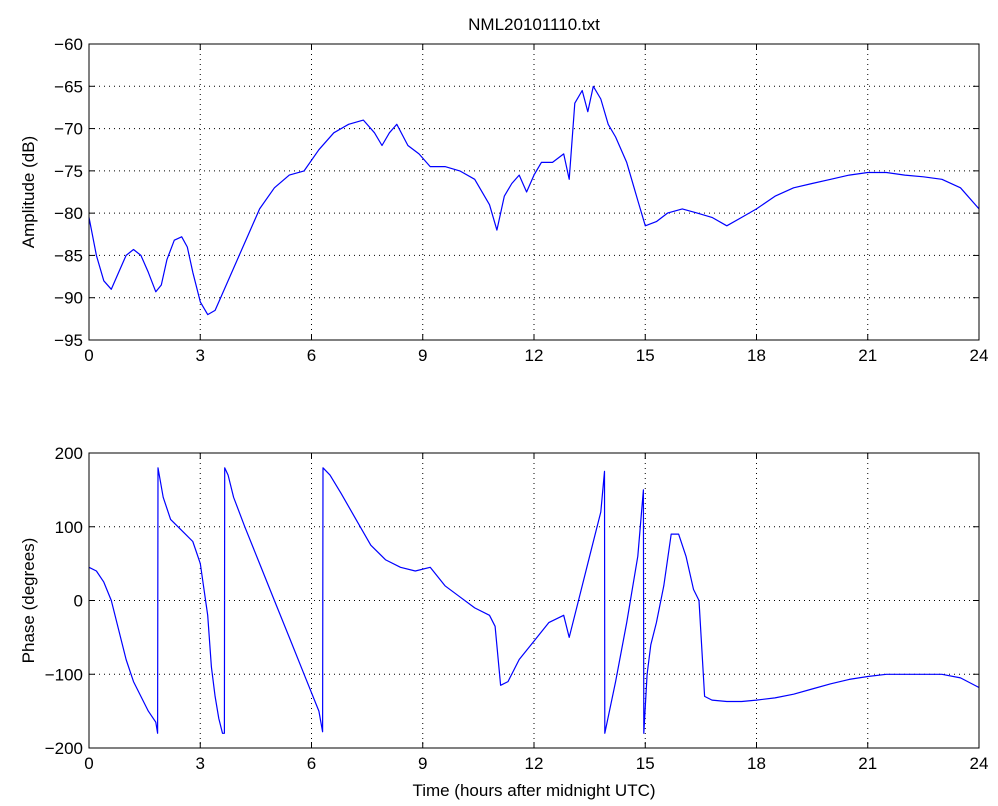 Image resolution: width=998 pixels, height=806 pixels. I want to click on y-tick-label: −95, so click(68, 340).